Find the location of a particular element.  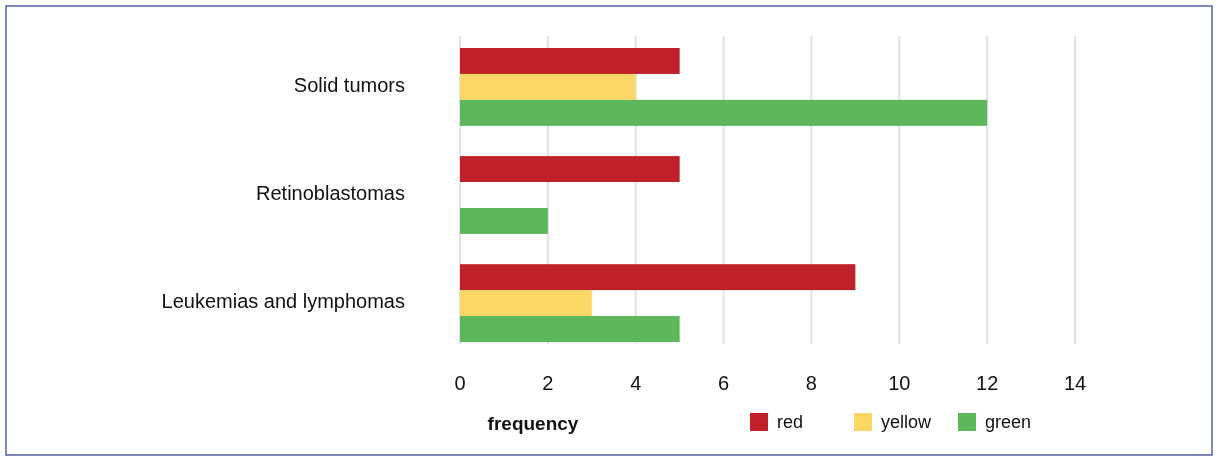

x-tick-label: 4 is located at coordinates (636, 383).